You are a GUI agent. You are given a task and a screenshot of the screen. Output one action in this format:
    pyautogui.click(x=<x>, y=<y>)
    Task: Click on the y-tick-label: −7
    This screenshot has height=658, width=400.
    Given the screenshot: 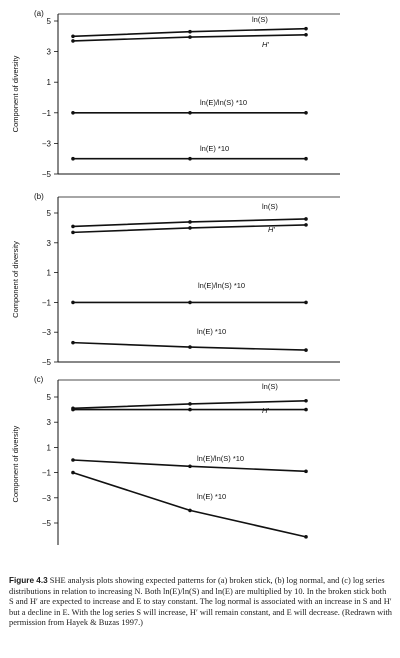 What is the action you would take?
    pyautogui.click(x=47, y=544)
    